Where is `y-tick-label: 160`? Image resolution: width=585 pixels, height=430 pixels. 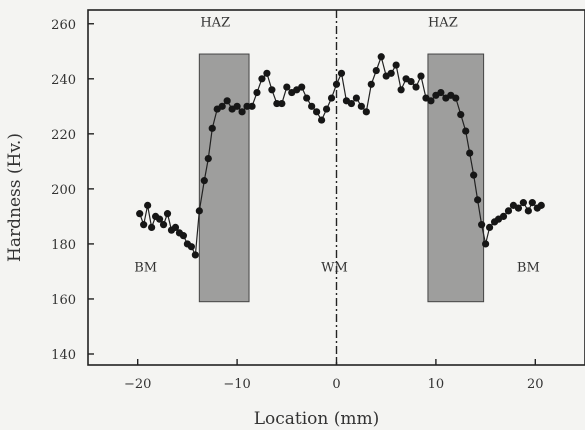 y-tick-label: 160 is located at coordinates (63, 300).